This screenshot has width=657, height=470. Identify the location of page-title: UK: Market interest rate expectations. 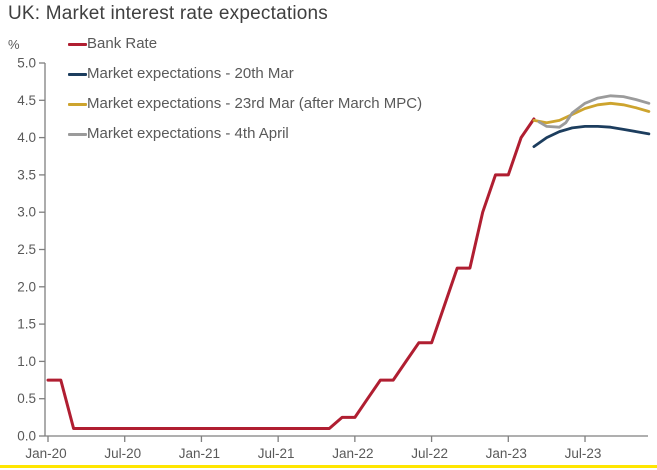
(168, 13).